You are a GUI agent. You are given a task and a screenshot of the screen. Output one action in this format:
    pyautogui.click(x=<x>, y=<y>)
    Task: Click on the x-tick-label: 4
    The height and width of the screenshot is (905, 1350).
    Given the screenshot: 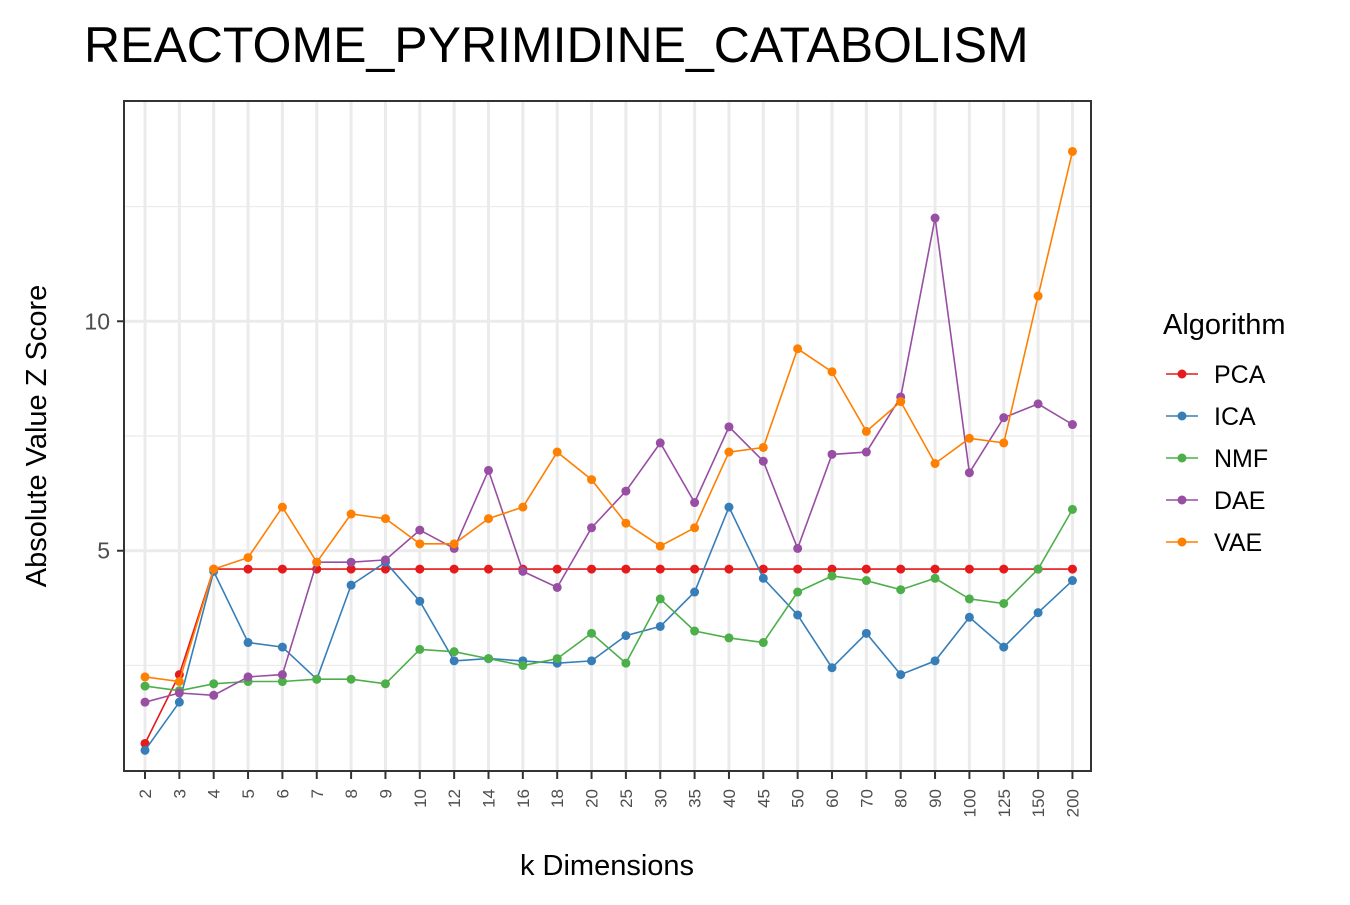 What is the action you would take?
    pyautogui.click(x=214, y=793)
    